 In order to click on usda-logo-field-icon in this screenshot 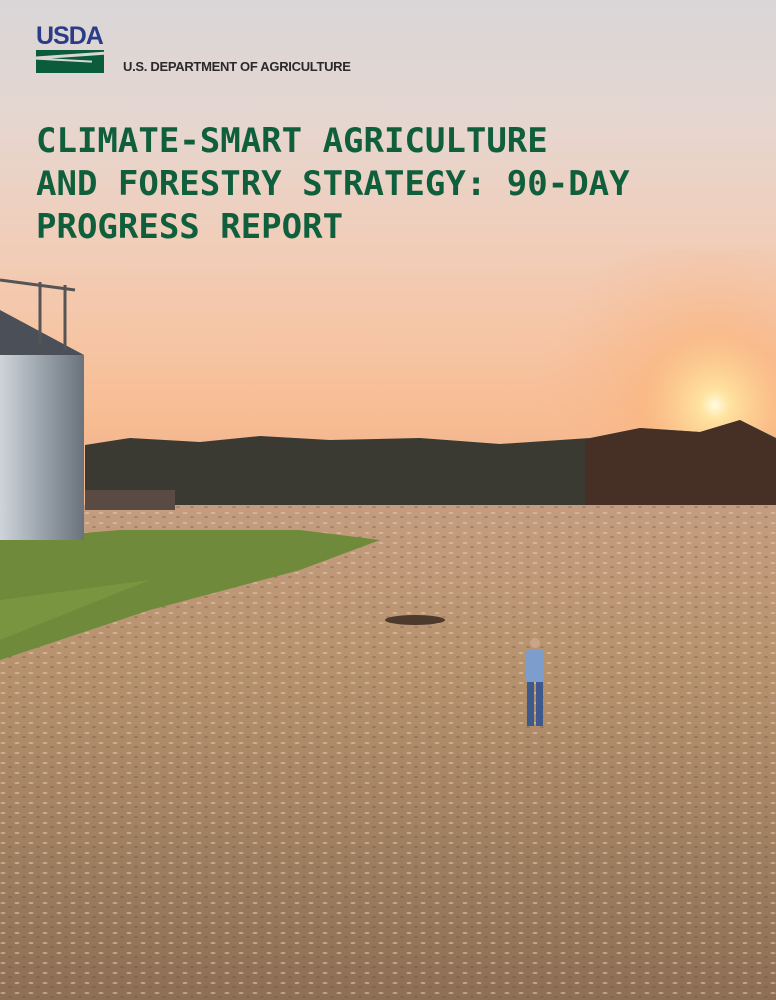, I will do `click(70, 61)`.